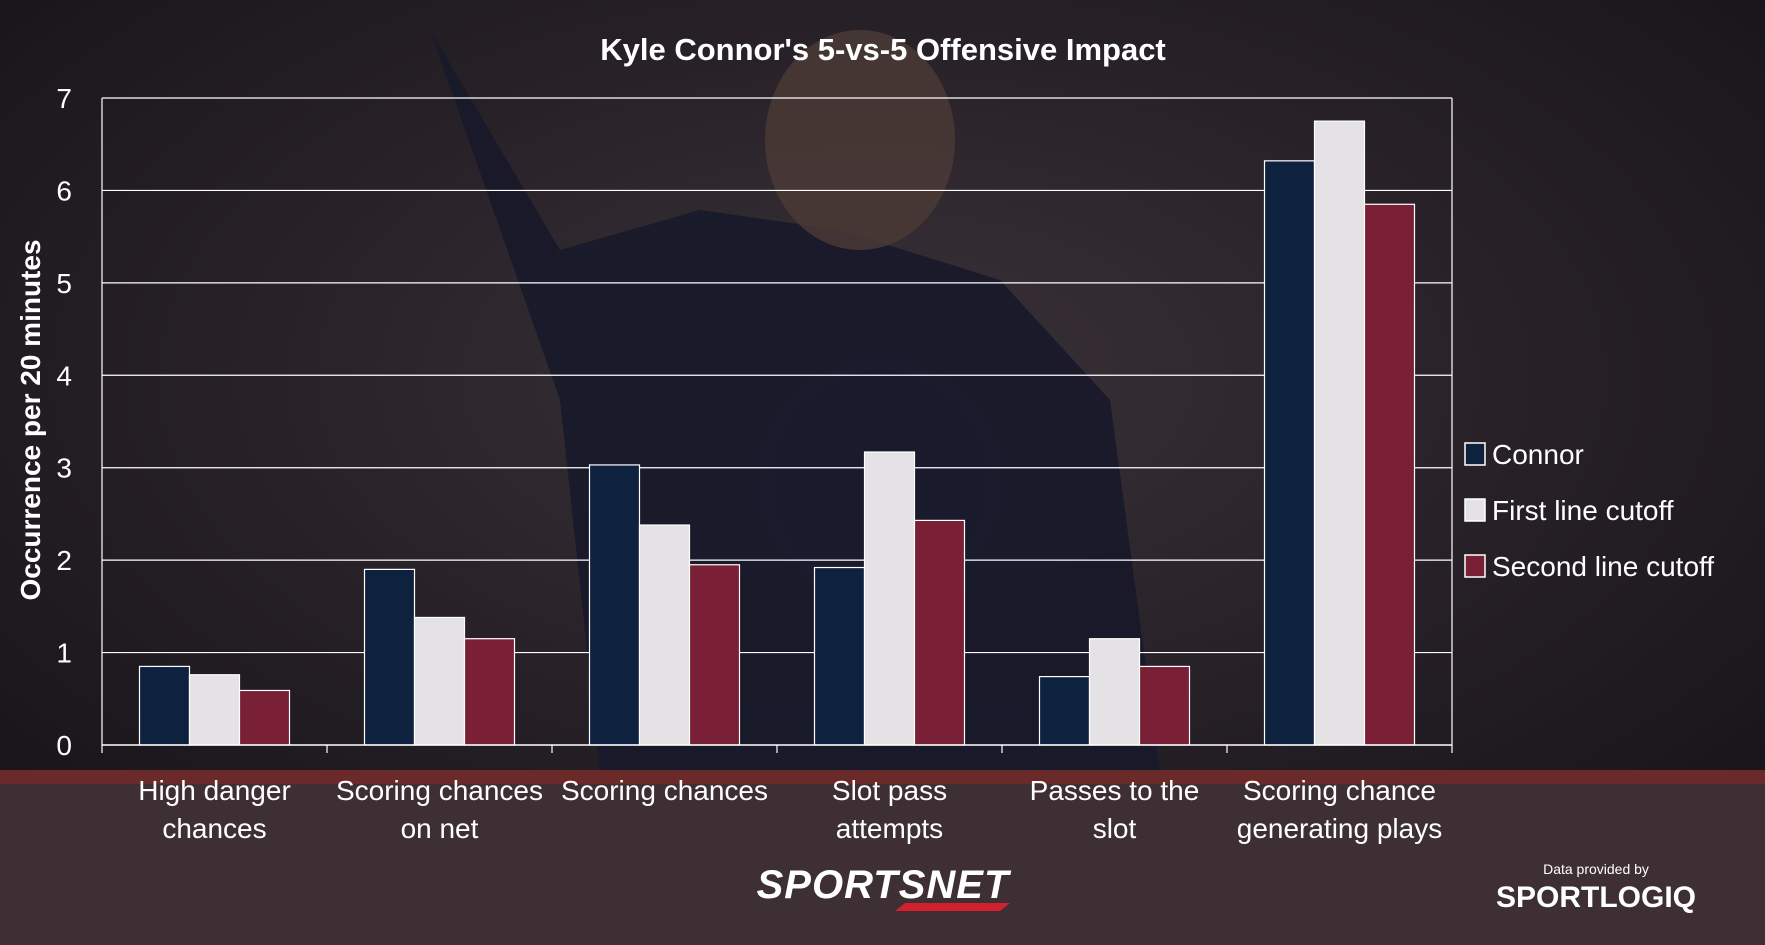 Image resolution: width=1765 pixels, height=945 pixels. I want to click on sportsnet-wordmark: SPORTSNET, so click(884, 885).